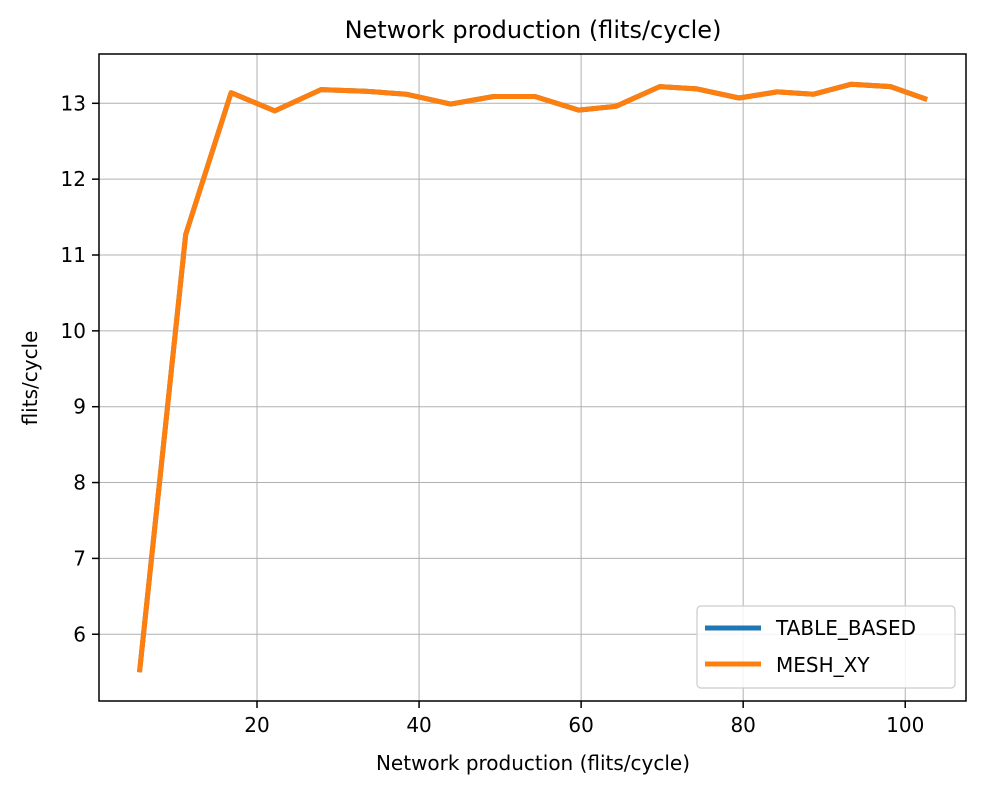 The width and height of the screenshot is (984, 793). I want to click on y-tick-label: 7, so click(79, 558).